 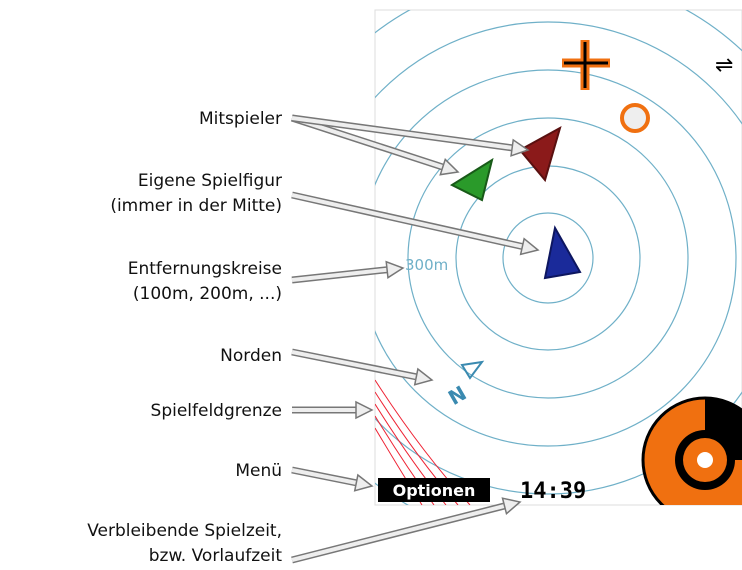 I want to click on callout-label: bzw. Vorlaufzeit, so click(x=216, y=556).